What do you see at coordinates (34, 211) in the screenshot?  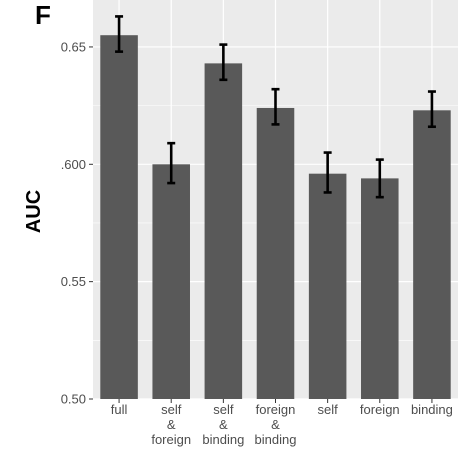 I see `y-axis-label: AUC` at bounding box center [34, 211].